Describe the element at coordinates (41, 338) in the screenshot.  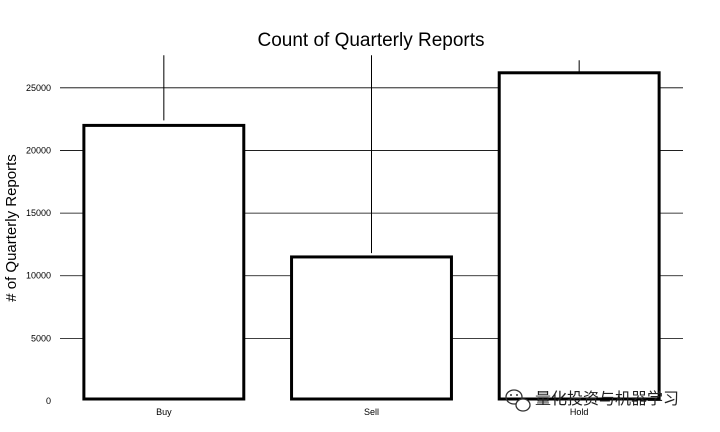
I see `y-tick-label: 5000` at that location.